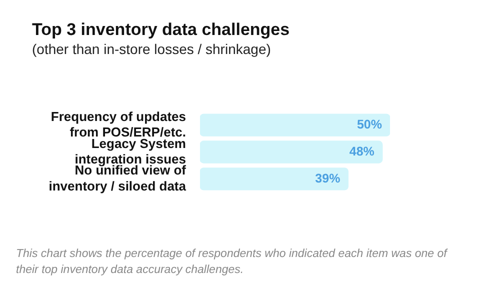 The height and width of the screenshot is (303, 490). I want to click on data-label: 48%, so click(361, 151).